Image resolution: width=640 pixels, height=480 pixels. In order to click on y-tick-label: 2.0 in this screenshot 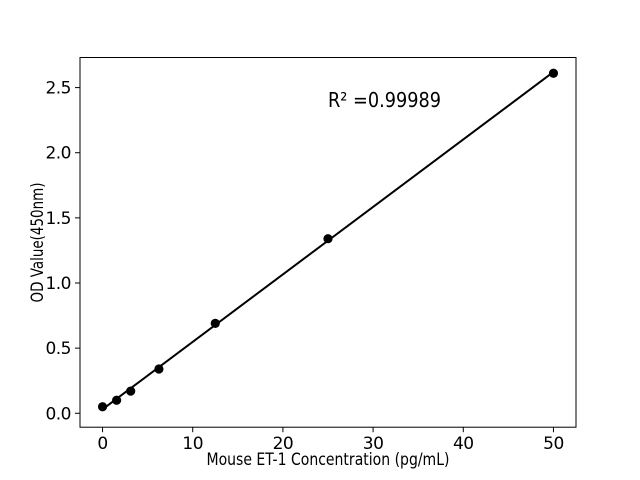, I will do `click(58, 154)`.